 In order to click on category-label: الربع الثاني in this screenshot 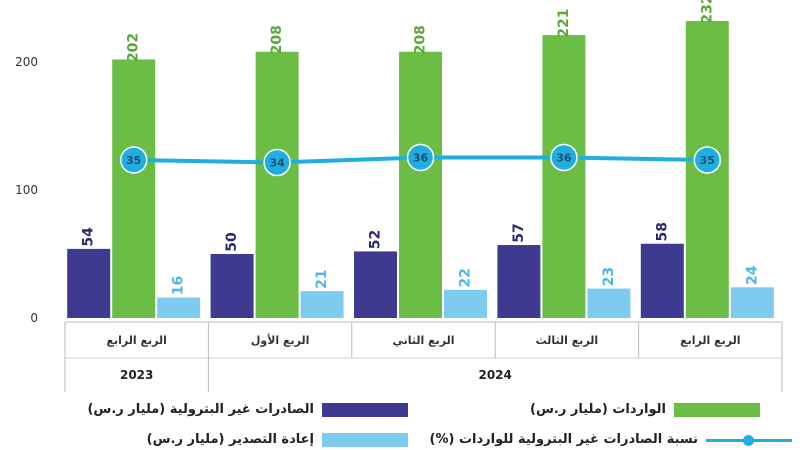, I will do `click(424, 340)`.